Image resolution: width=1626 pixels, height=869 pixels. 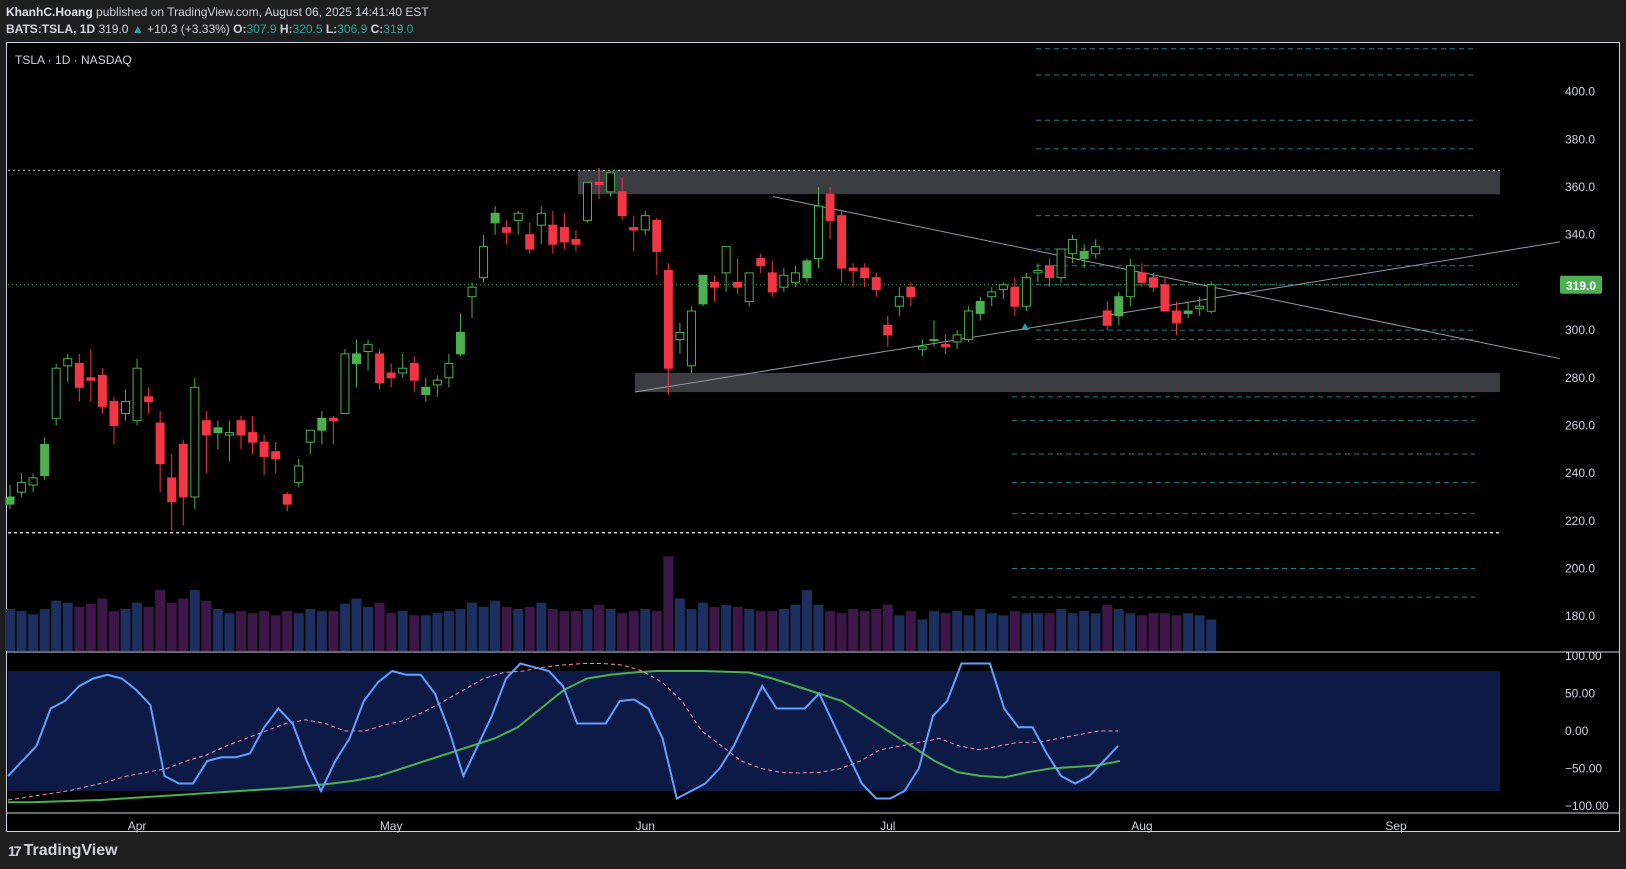 I want to click on oscillator-tick-label: −50.00, so click(x=1583, y=769).